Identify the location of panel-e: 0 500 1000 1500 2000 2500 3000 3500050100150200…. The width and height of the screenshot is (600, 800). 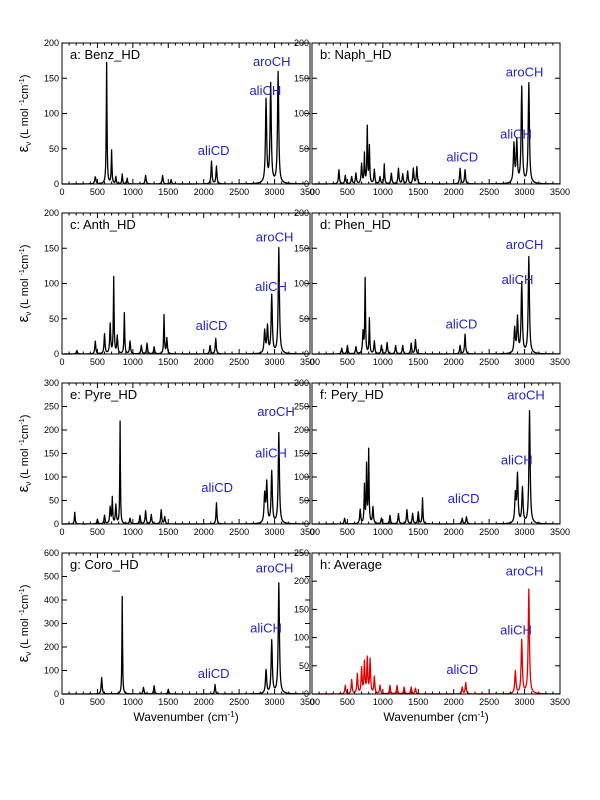
(167, 457).